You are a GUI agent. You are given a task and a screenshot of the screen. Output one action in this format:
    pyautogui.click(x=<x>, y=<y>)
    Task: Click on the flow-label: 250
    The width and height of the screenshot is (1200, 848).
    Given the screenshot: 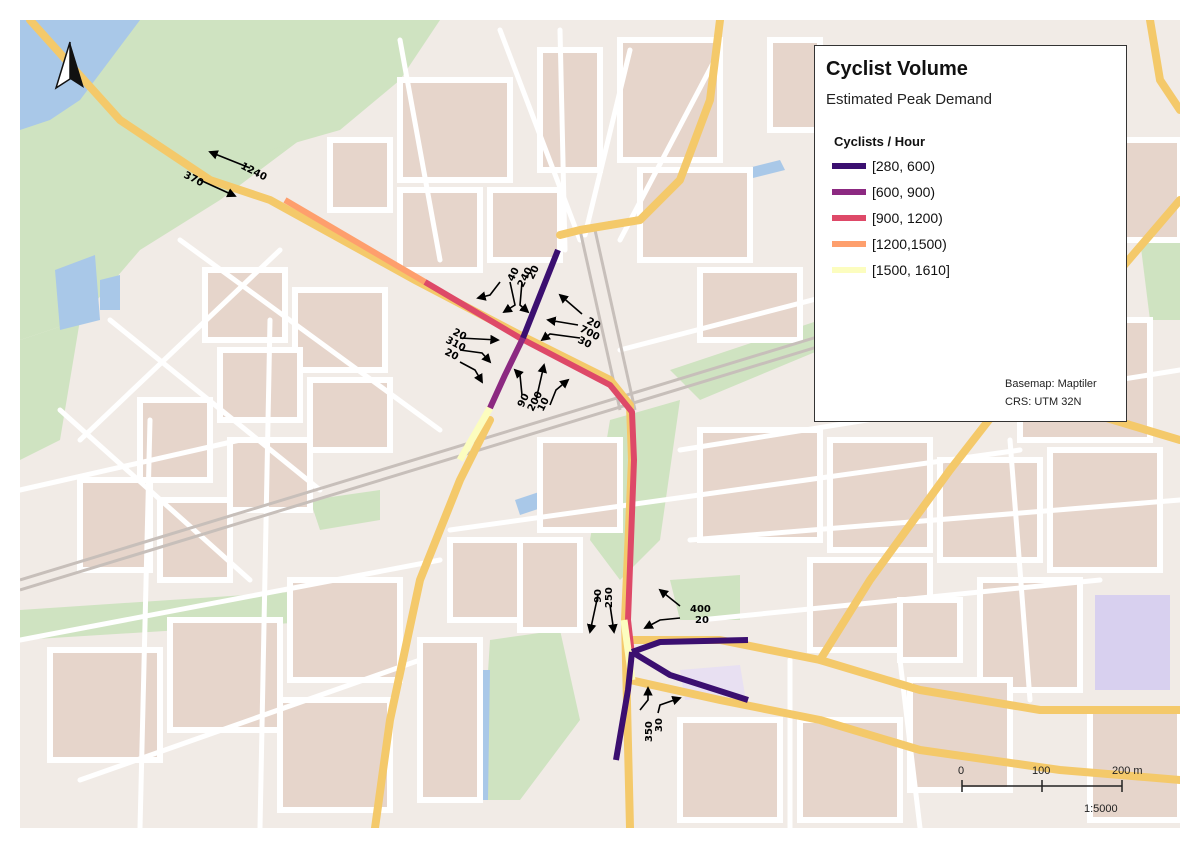 What is the action you would take?
    pyautogui.click(x=609, y=597)
    